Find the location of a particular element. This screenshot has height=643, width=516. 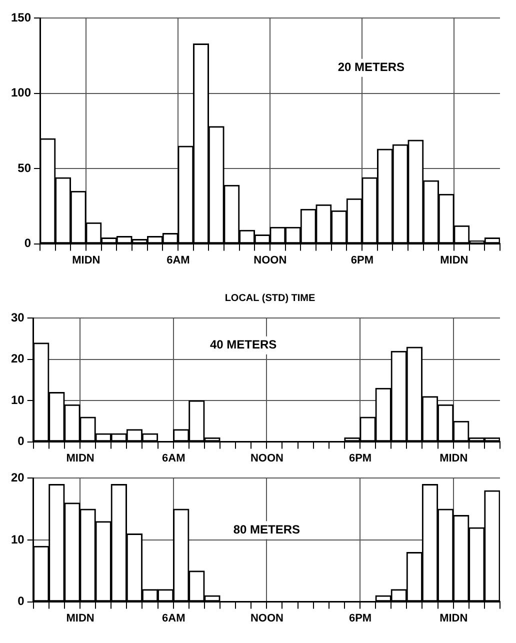

y-tick-label: 50 is located at coordinates (25, 167).